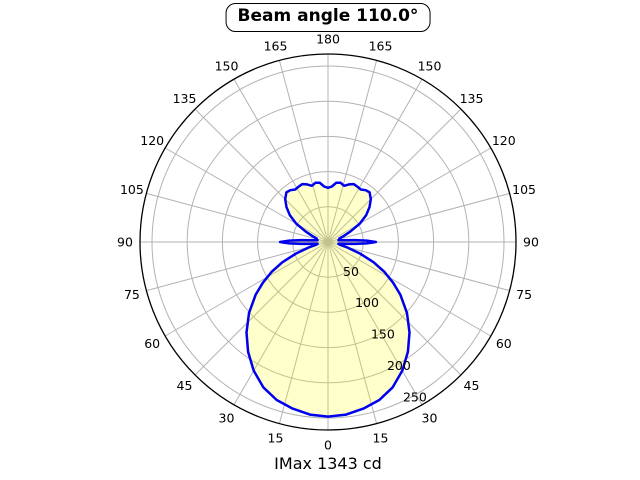 This screenshot has width=640, height=480. Describe the element at coordinates (152, 140) in the screenshot. I see `angle-label-L-120: 120` at that location.